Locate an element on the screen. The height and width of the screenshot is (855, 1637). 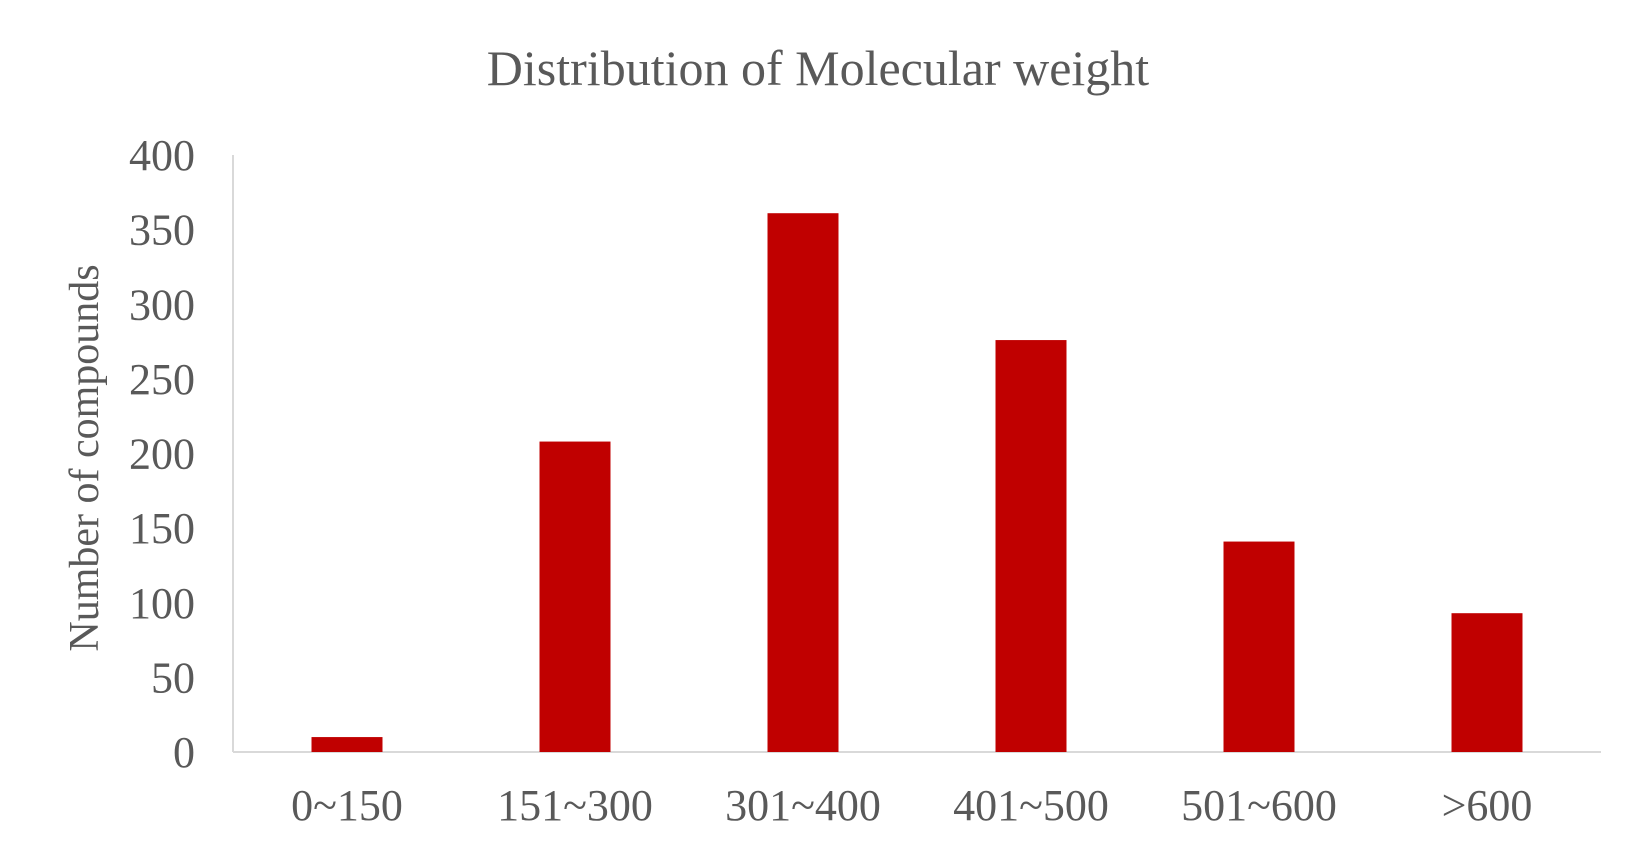
x-tick-labels: 0~150 151~300 301~400 401~500 501~600 >600 is located at coordinates (911, 805).